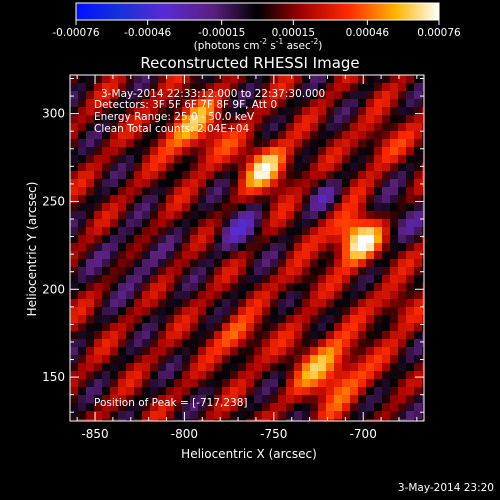 The height and width of the screenshot is (500, 500). Describe the element at coordinates (171, 403) in the screenshot. I see `annotation-peak-position: Position of Peak = [-717,238]` at that location.